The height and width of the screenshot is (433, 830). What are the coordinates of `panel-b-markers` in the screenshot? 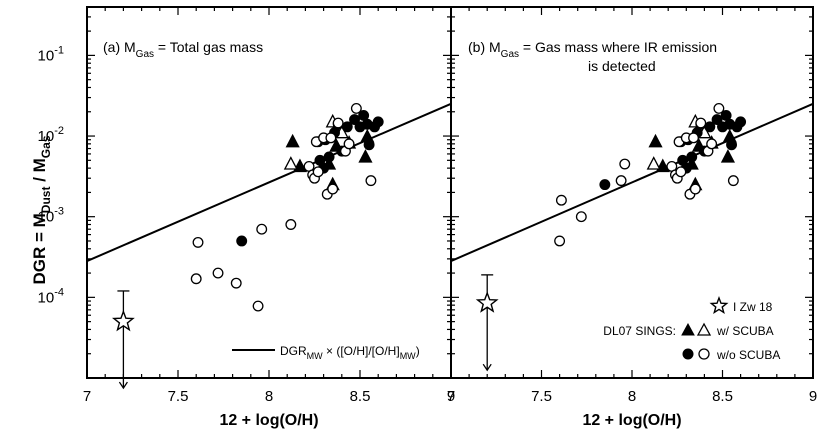 It's located at (650, 174).